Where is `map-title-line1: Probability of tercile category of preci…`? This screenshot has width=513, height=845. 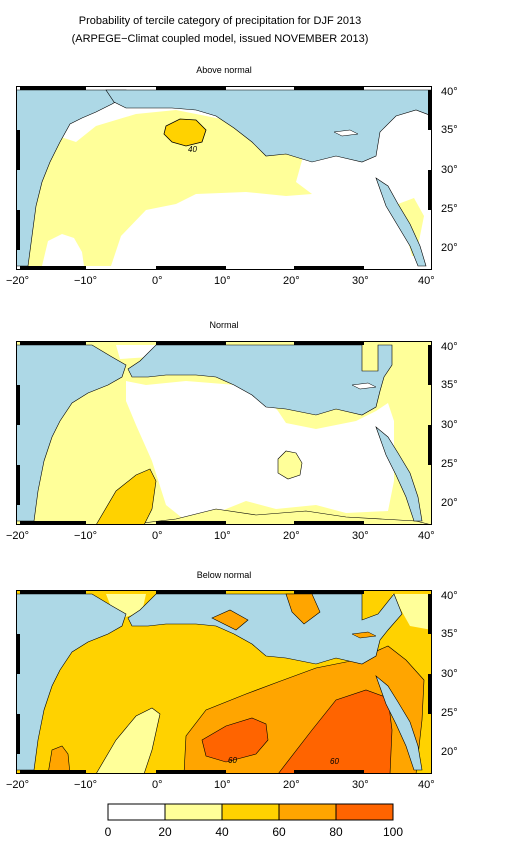
map-title-line1: Probability of tercile category of preci… is located at coordinates (220, 21).